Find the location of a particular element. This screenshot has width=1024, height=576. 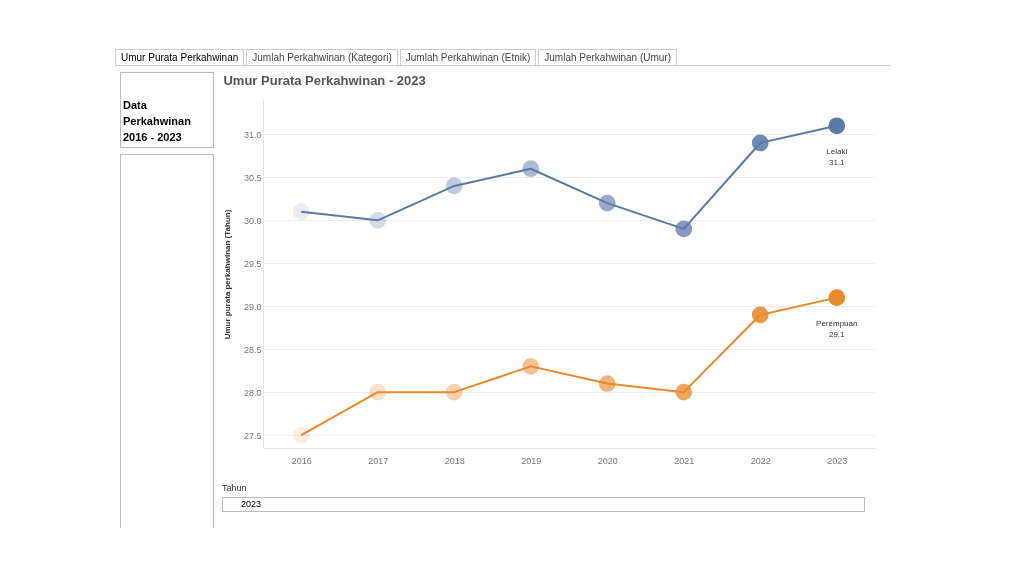

series-label: Lelaki is located at coordinates (837, 151).